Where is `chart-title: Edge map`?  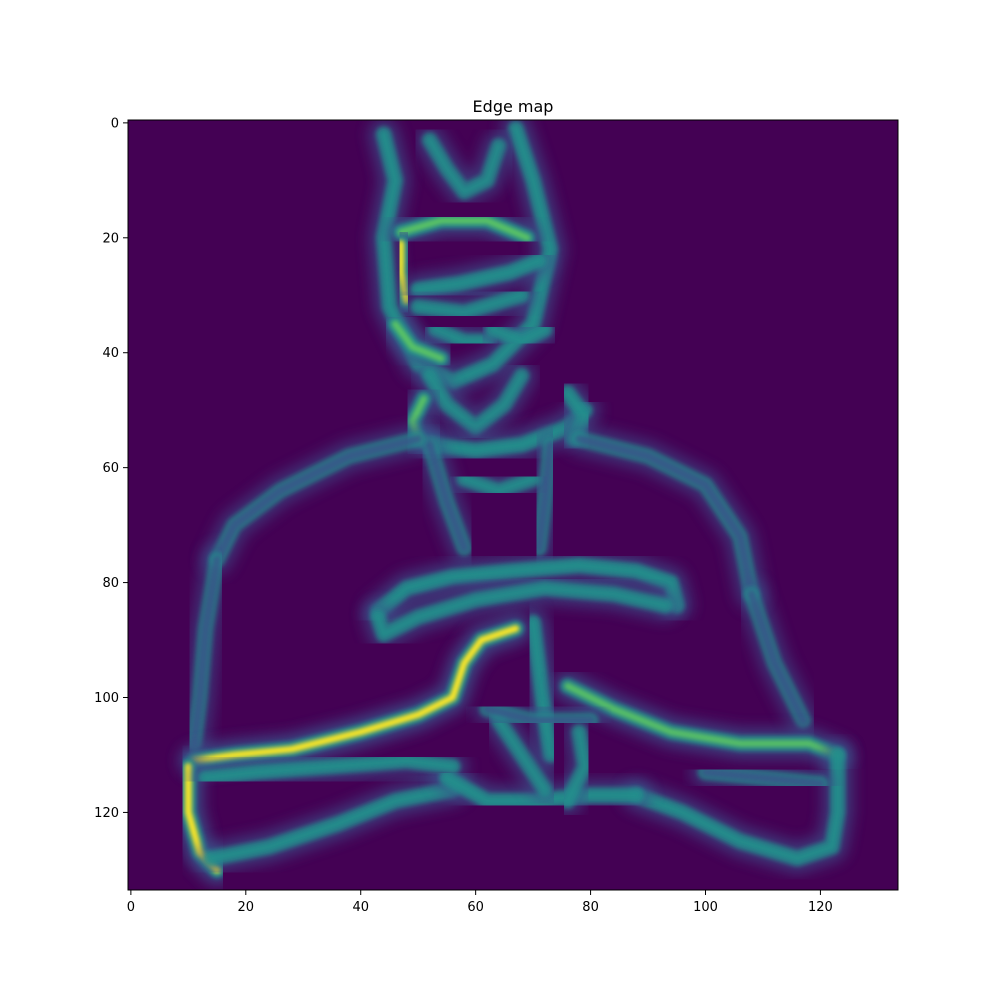 chart-title: Edge map is located at coordinates (513, 106).